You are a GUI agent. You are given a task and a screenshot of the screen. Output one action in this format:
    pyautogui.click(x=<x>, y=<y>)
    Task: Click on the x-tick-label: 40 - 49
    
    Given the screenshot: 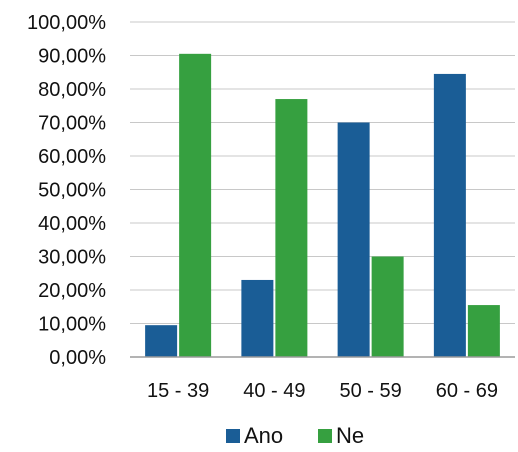 What is the action you would take?
    pyautogui.click(x=274, y=391)
    